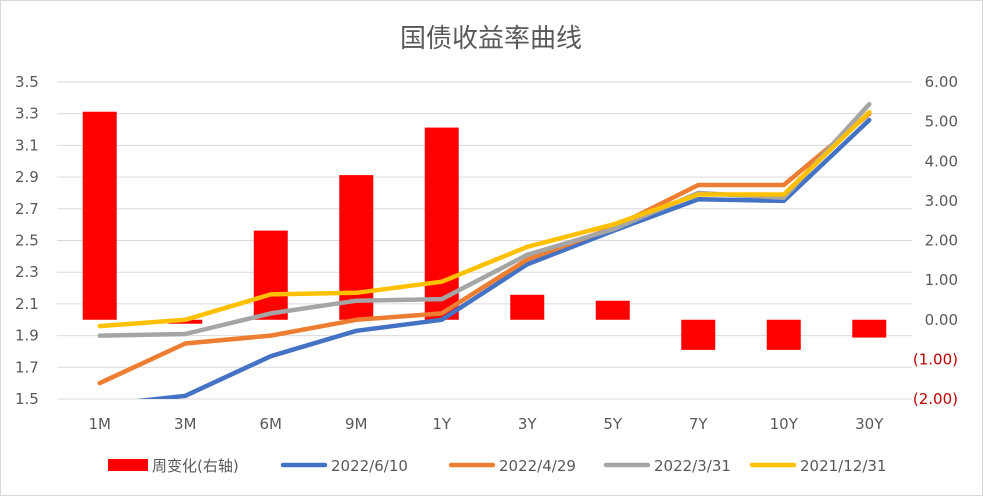 Image resolution: width=983 pixels, height=500 pixels. I want to click on x-tick-label: 5Y, so click(613, 424).